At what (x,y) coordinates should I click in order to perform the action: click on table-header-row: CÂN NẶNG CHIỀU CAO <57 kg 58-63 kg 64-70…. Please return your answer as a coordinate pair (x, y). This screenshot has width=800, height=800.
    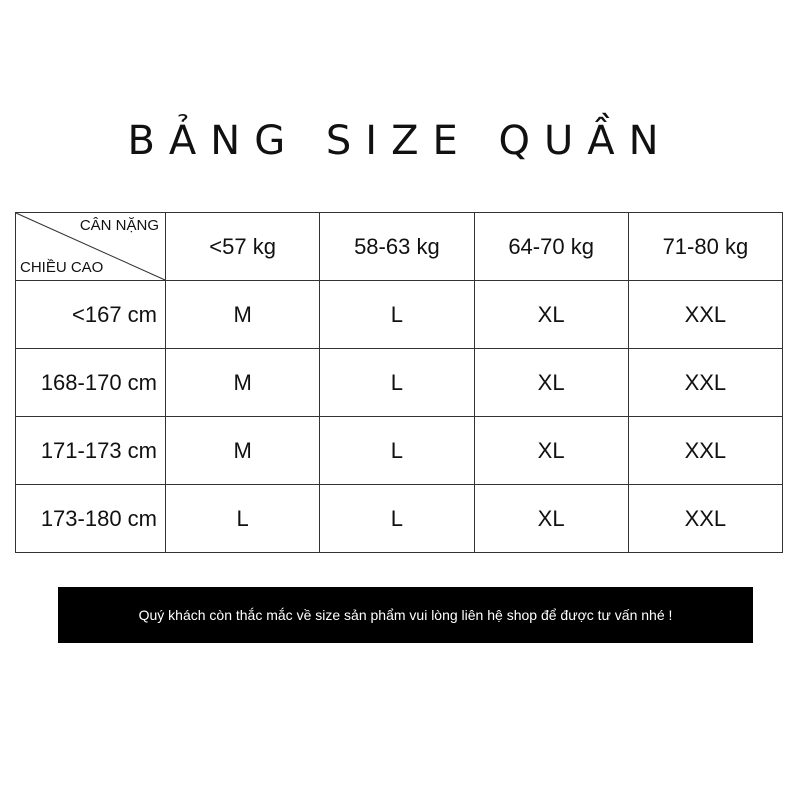
    Looking at the image, I should click on (399, 246).